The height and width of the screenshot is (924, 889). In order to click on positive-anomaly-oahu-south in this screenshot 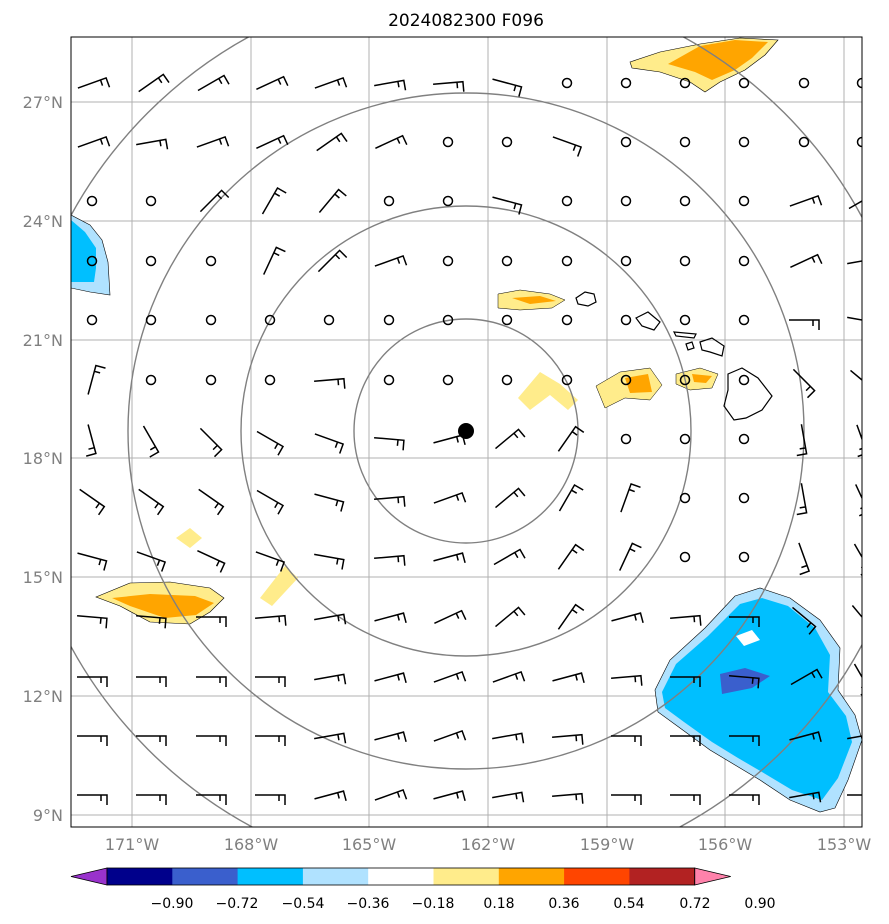, I will do `click(548, 391)`.